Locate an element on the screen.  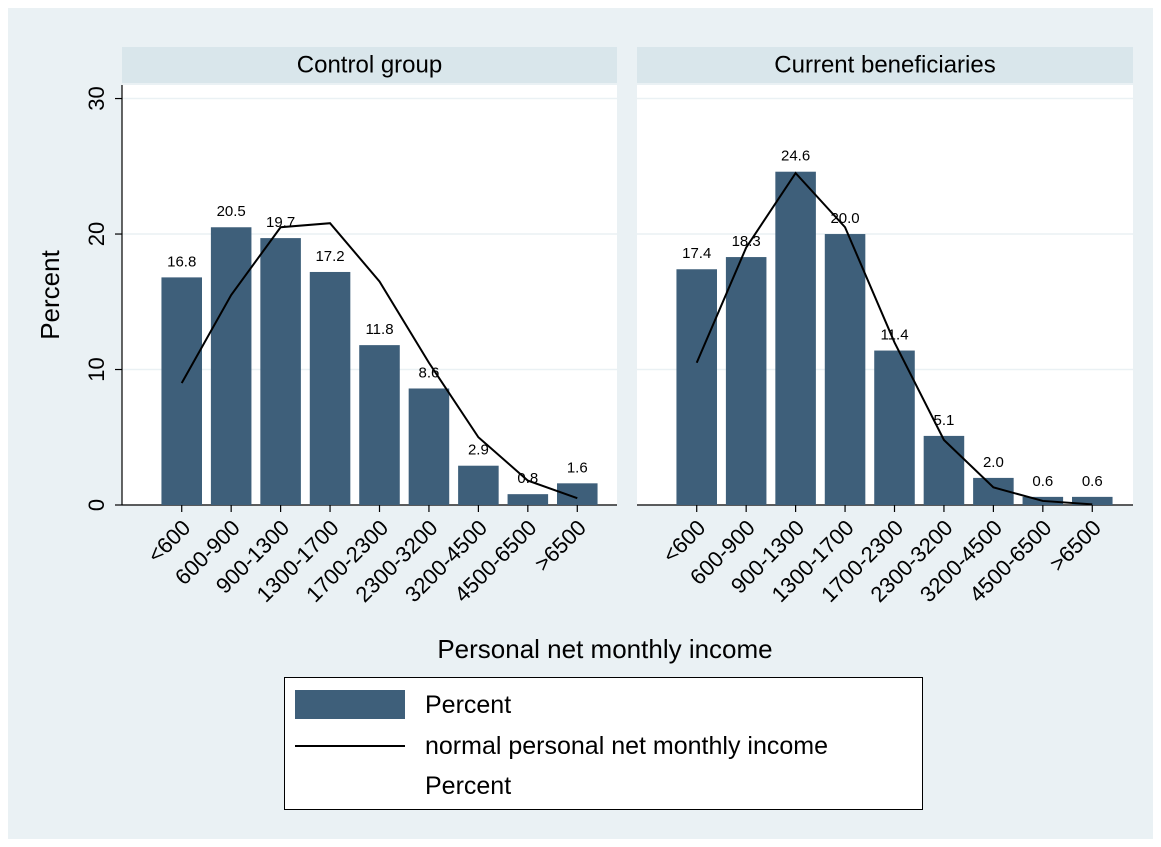
panel-title: Current beneficiaries is located at coordinates (884, 64).